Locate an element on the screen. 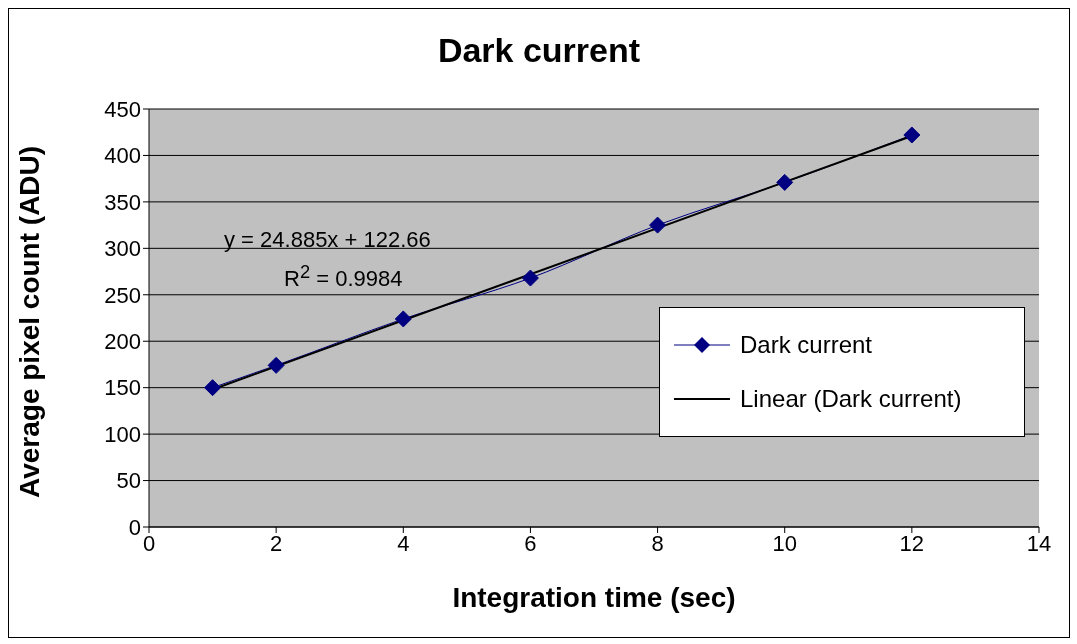 The image size is (1077, 644). y-tick-label: 450 is located at coordinates (122, 109).